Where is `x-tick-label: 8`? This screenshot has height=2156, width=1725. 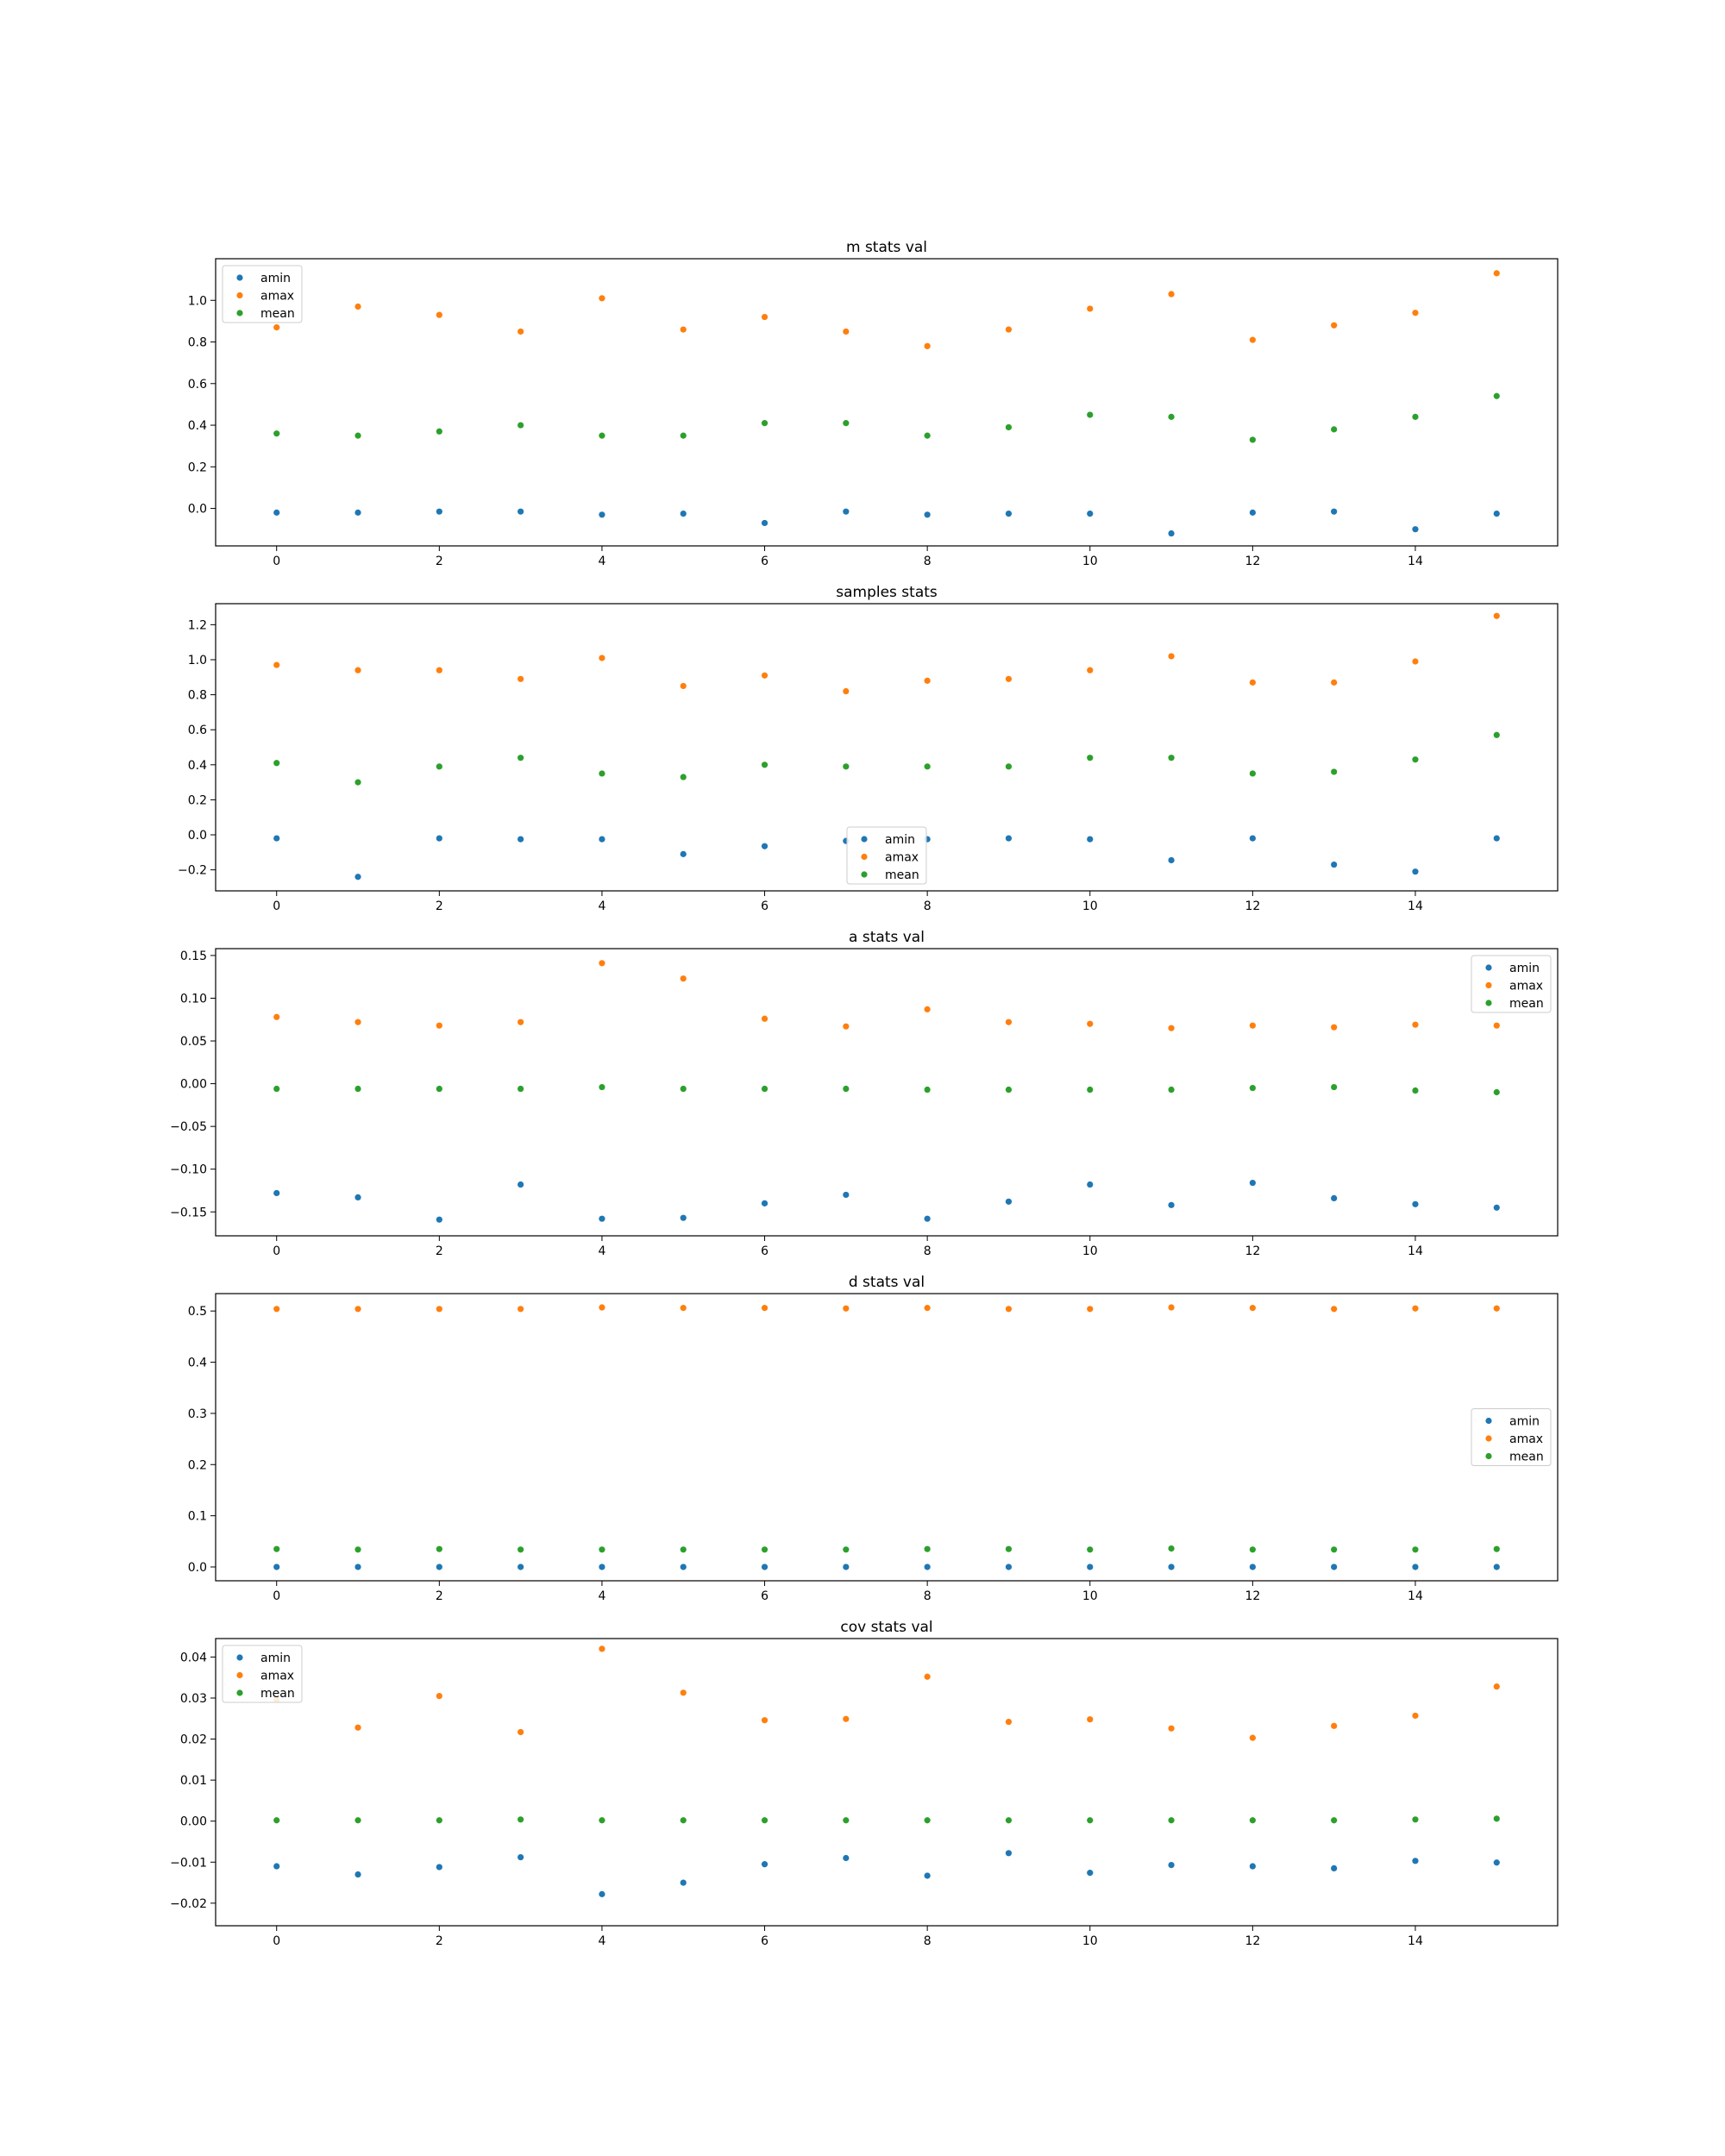 x-tick-label: 8 is located at coordinates (928, 561).